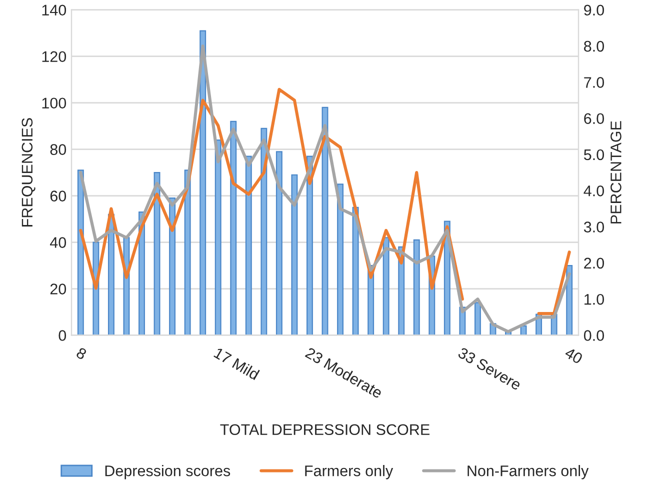 This screenshot has width=650, height=493. What do you see at coordinates (58, 196) in the screenshot?
I see `y-tick-label: 60` at bounding box center [58, 196].